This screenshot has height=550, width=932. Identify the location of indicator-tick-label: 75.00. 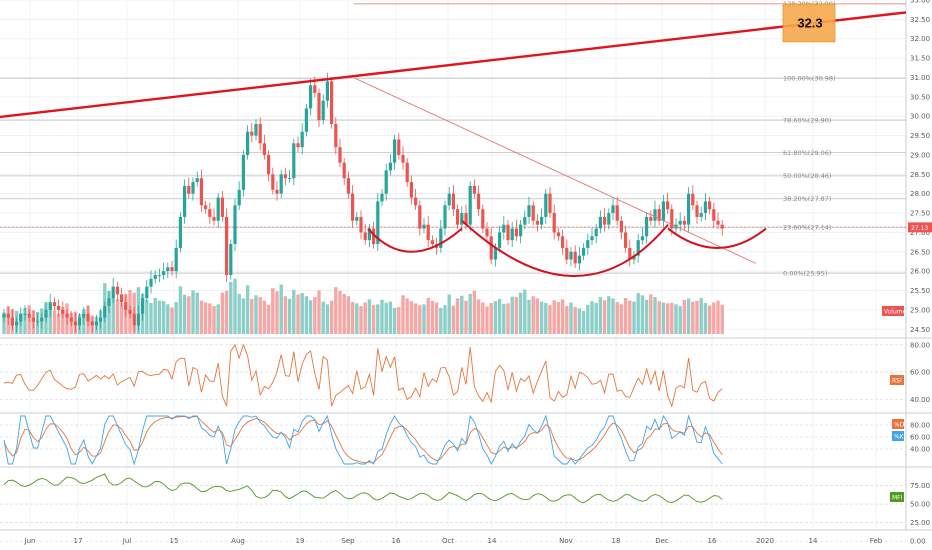
(920, 486).